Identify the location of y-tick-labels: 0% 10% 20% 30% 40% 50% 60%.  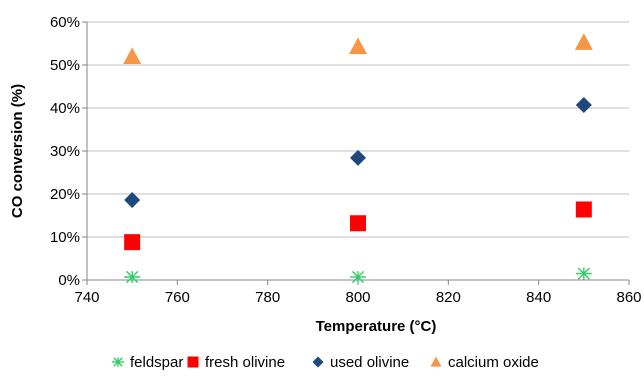
(65, 151).